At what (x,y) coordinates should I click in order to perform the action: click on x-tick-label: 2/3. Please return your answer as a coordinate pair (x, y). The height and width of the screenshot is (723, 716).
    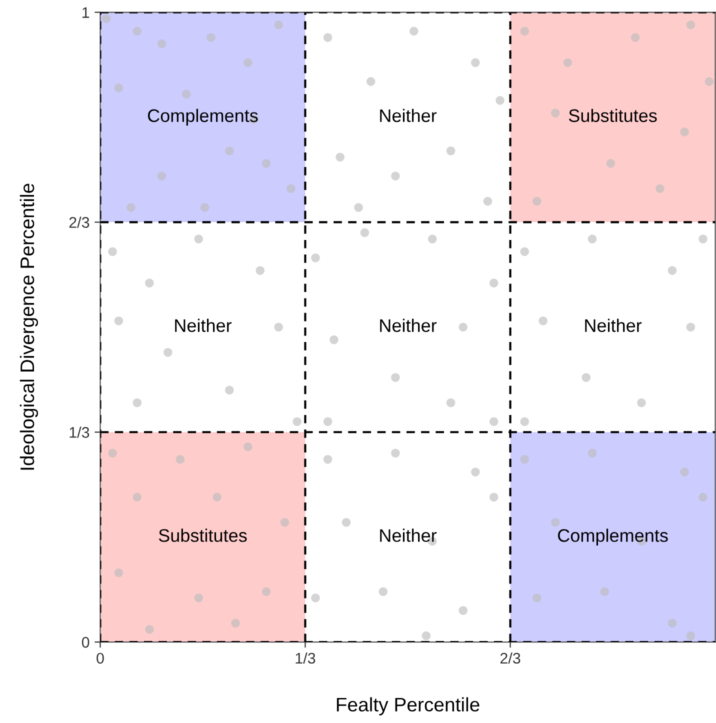
    Looking at the image, I should click on (510, 658).